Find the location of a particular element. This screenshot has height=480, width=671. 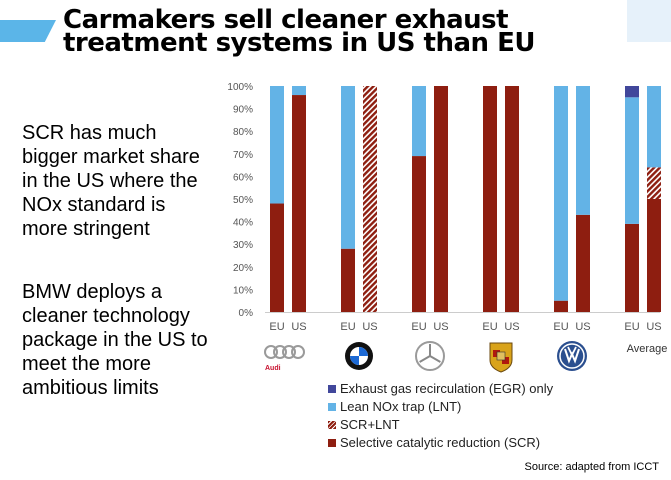

legend-item: Lean NOx trap (LNT) is located at coordinates (440, 407).